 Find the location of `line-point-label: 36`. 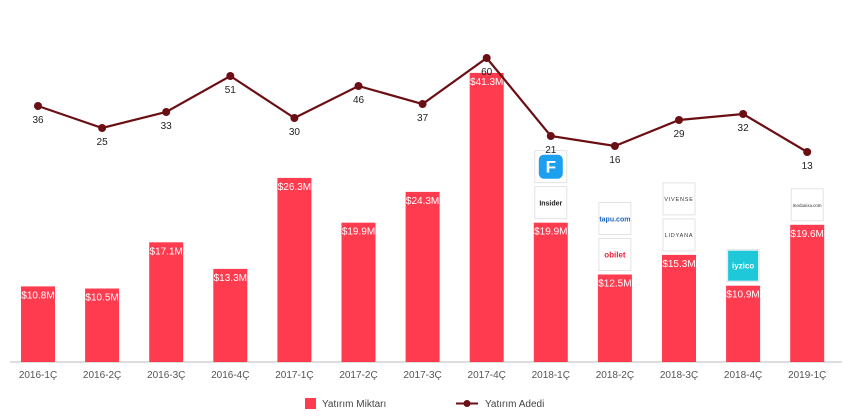

line-point-label: 36 is located at coordinates (38, 120).